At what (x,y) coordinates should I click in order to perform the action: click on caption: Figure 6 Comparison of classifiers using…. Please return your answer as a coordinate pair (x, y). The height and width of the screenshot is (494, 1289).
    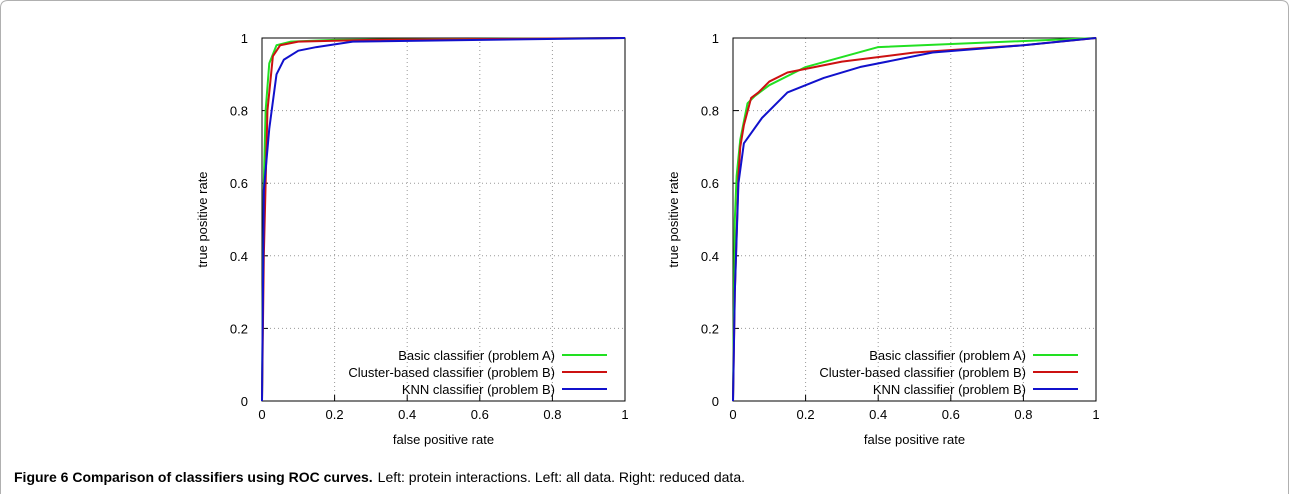
    Looking at the image, I should click on (379, 477).